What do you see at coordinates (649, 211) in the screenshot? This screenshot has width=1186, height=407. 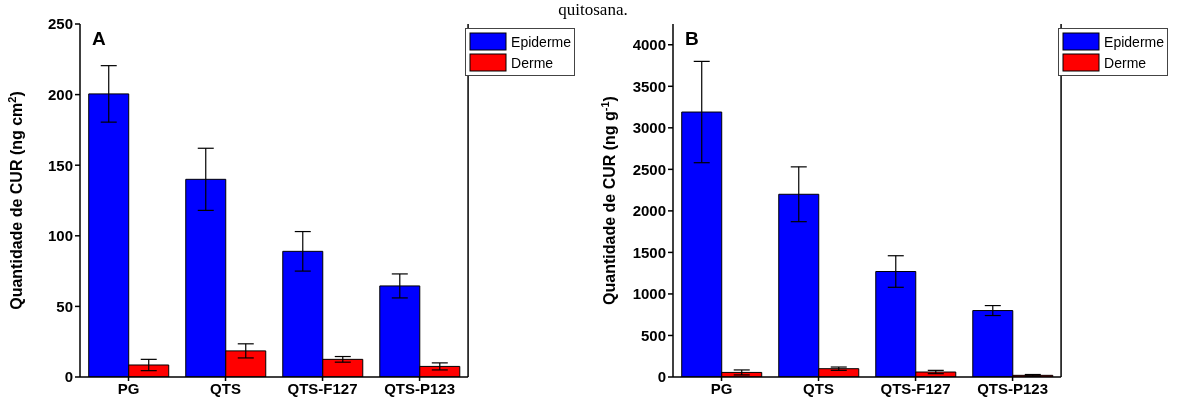 I see `y-tick-label: 2000` at bounding box center [649, 211].